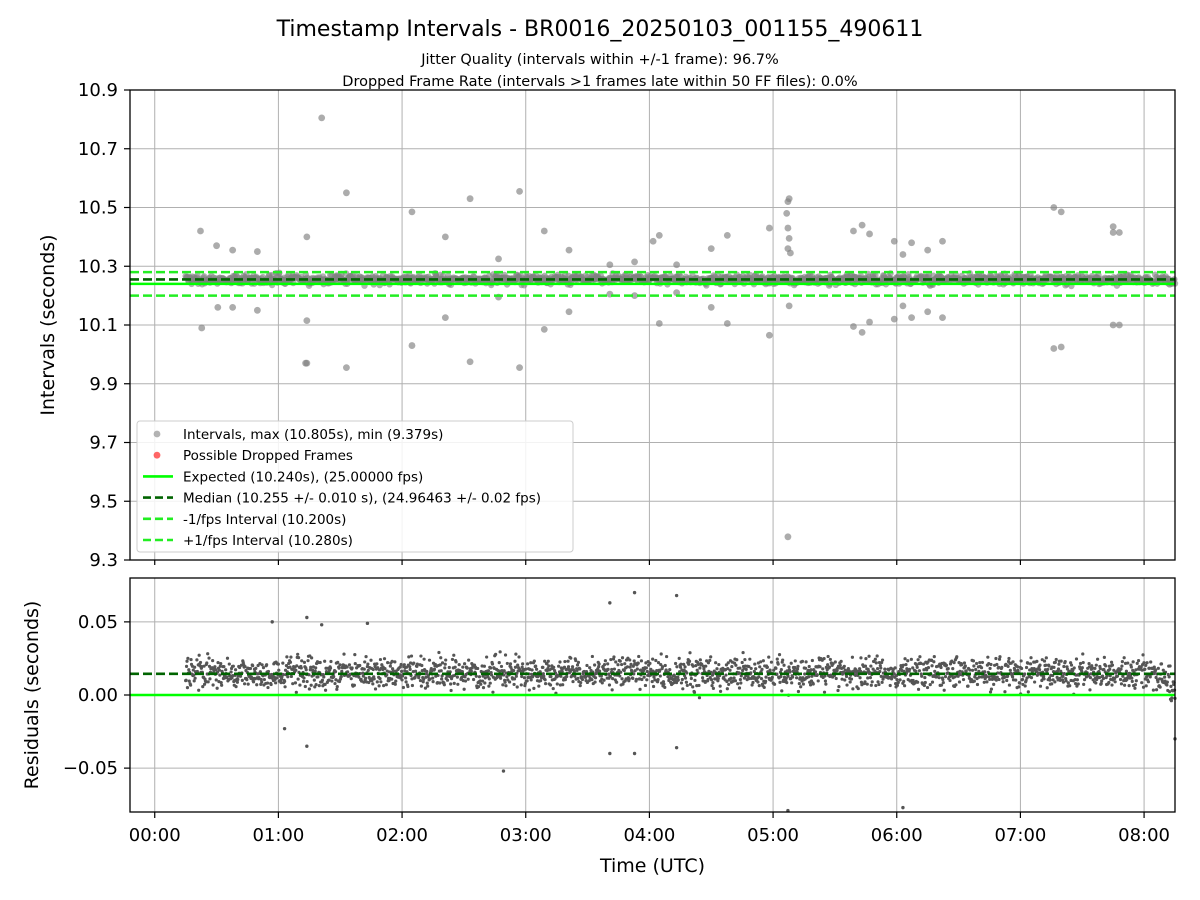  What do you see at coordinates (157, 455) in the screenshot?
I see `legend-marker-dropped` at bounding box center [157, 455].